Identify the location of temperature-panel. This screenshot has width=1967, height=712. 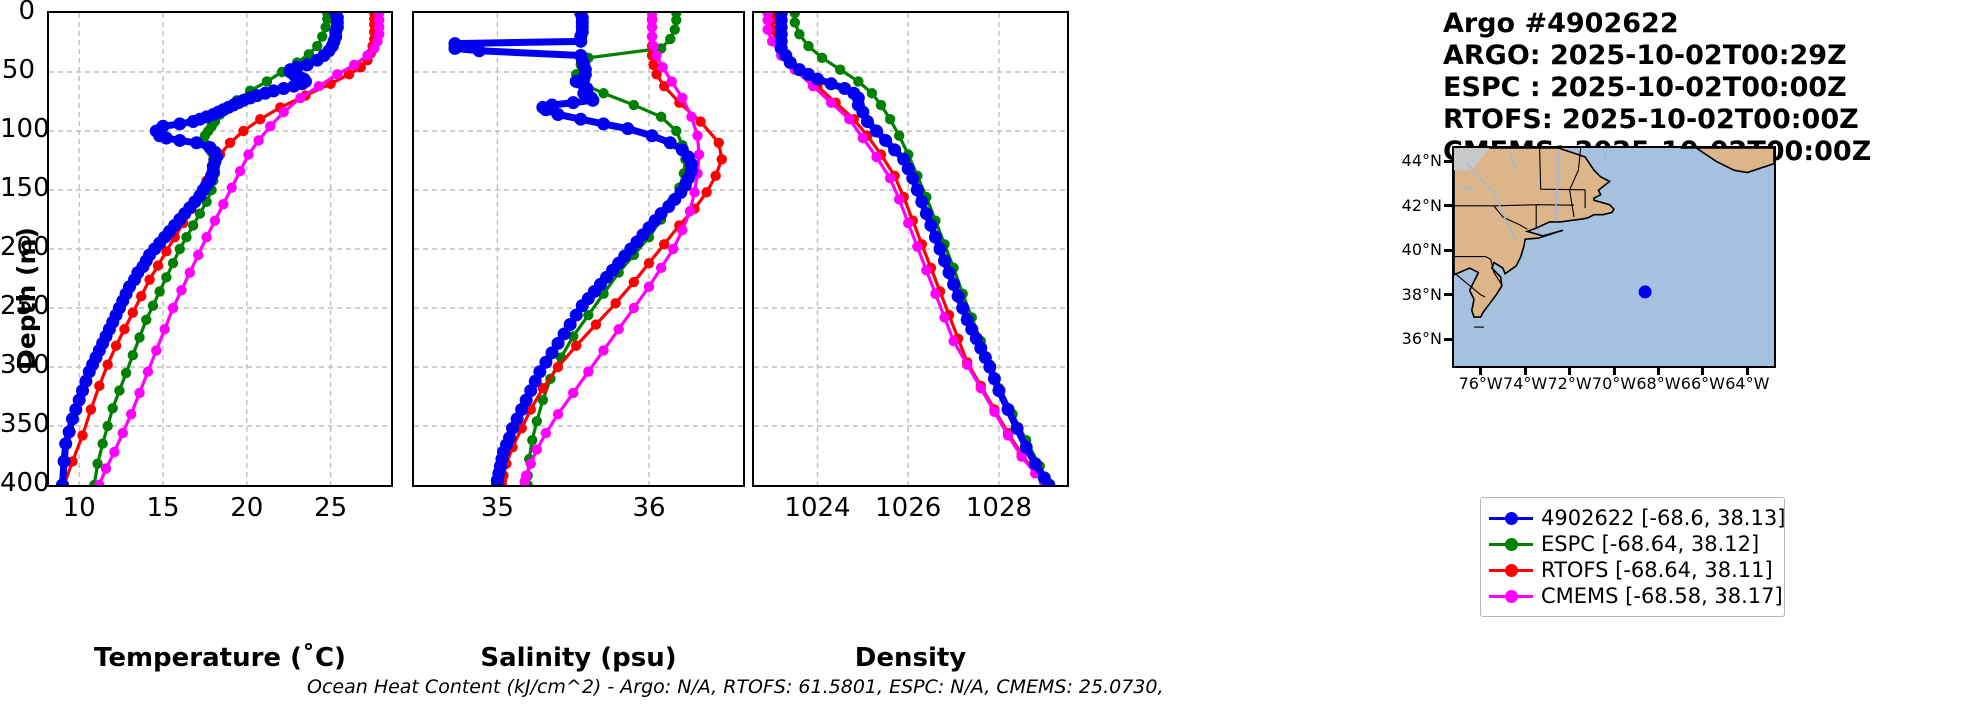
(220, 249).